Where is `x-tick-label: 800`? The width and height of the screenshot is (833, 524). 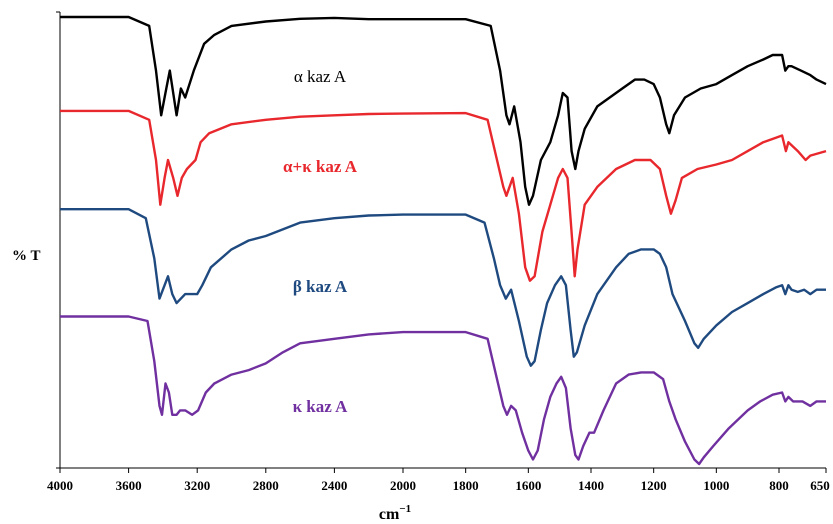 x-tick-label: 800 is located at coordinates (779, 485).